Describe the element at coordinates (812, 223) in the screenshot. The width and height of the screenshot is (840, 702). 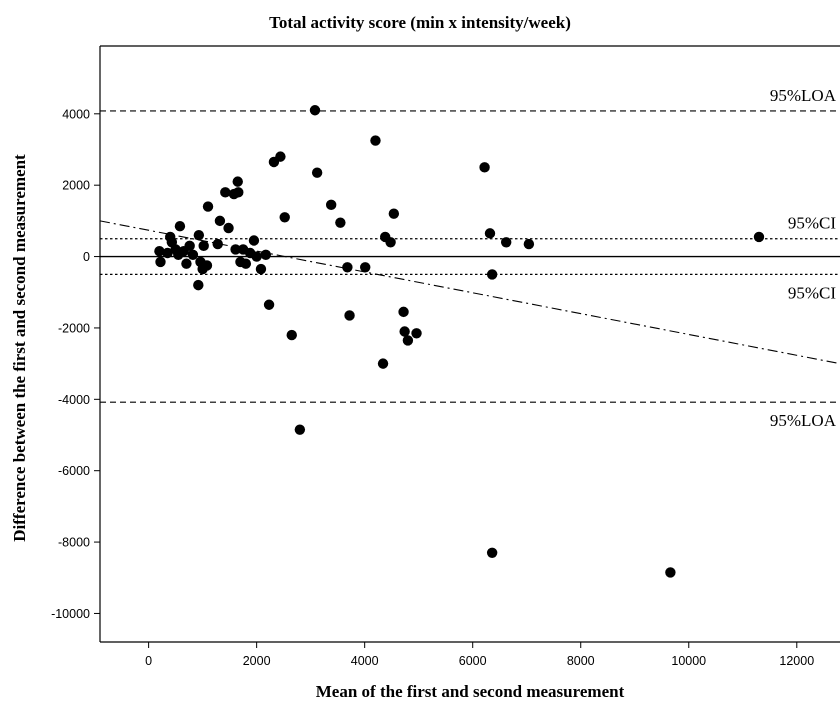
I see `upper-ci-label: 95%CI` at that location.